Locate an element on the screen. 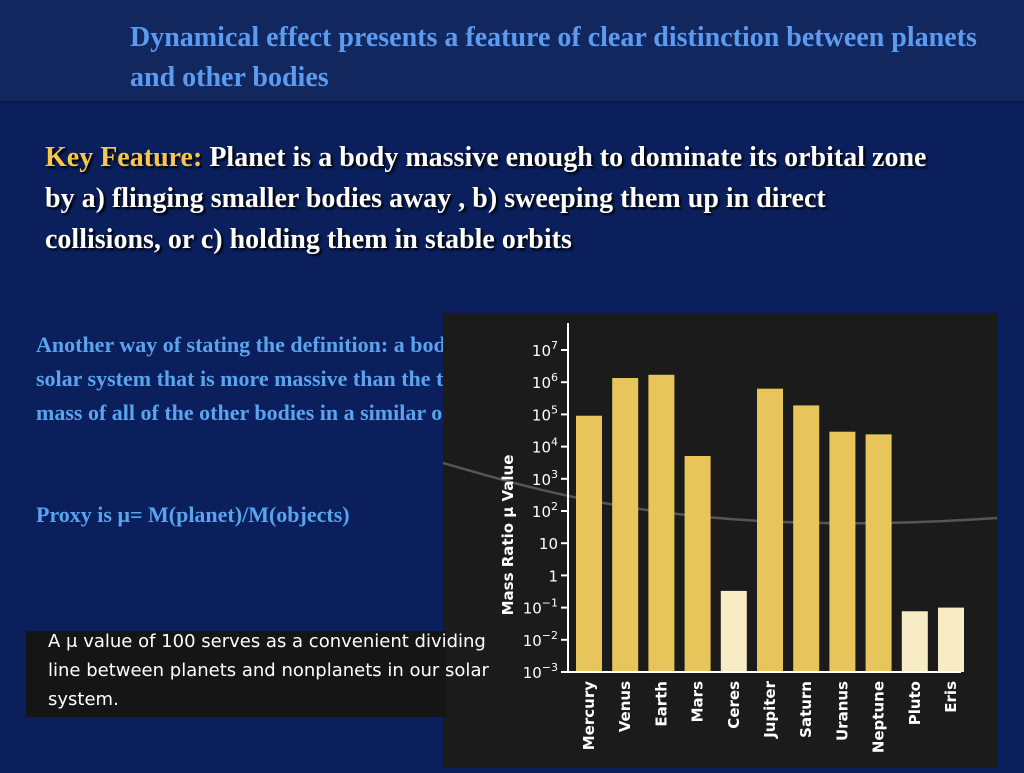 This screenshot has width=1024, height=773. y-tick-label: 10 is located at coordinates (548, 544).